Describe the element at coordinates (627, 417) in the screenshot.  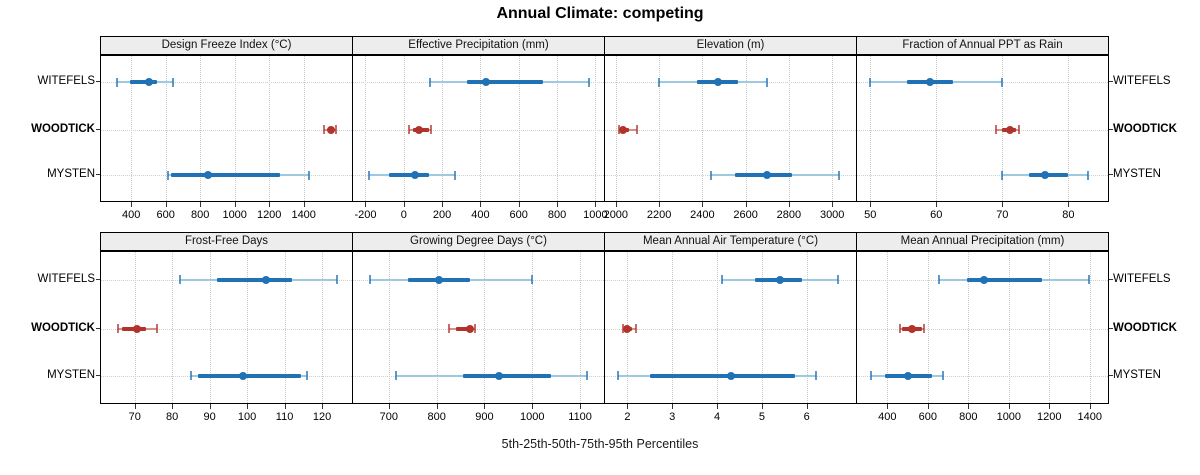
I see `x-tick-label: 2` at that location.